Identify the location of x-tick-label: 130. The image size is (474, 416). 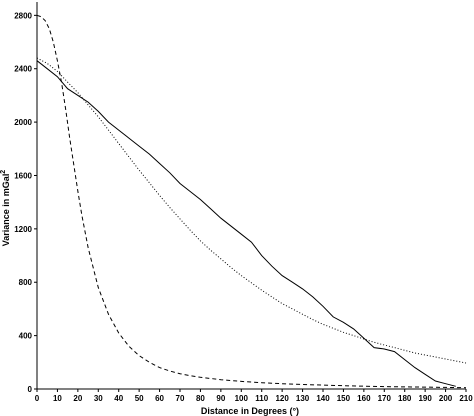
(303, 398).